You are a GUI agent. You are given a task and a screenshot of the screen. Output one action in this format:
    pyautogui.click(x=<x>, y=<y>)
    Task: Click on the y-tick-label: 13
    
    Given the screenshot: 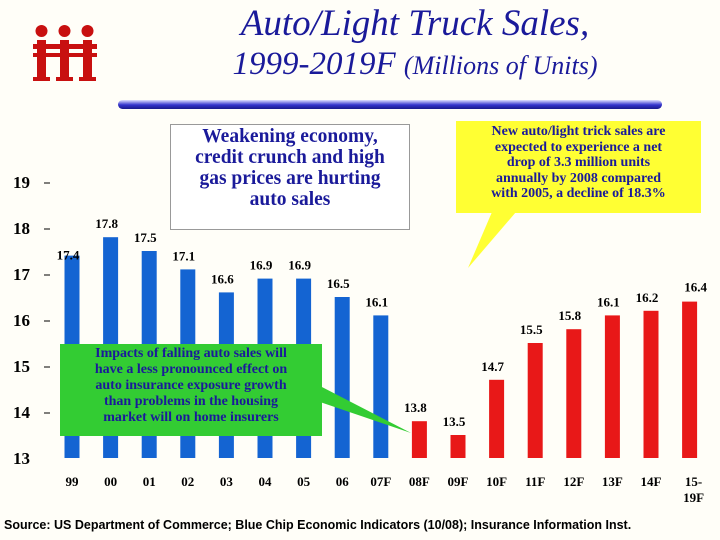 What is the action you would take?
    pyautogui.click(x=21, y=458)
    